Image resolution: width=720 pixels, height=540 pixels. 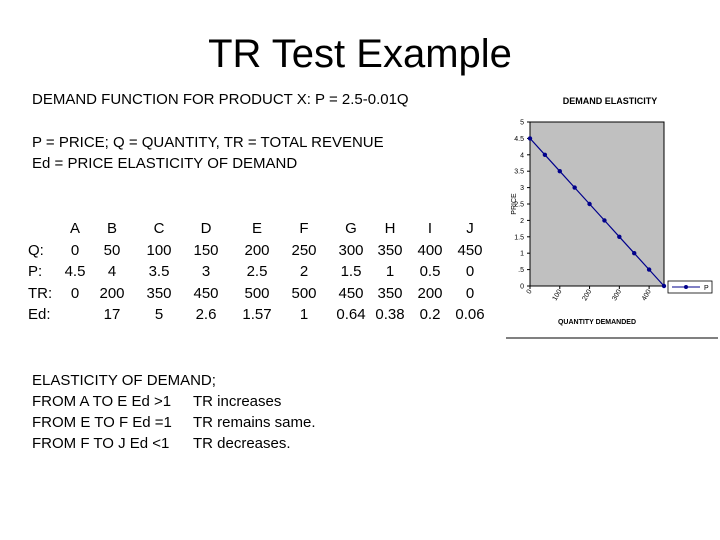 What do you see at coordinates (124, 380) in the screenshot?
I see `elasticity-heading: ELASTICITY OF DEMAND;` at bounding box center [124, 380].